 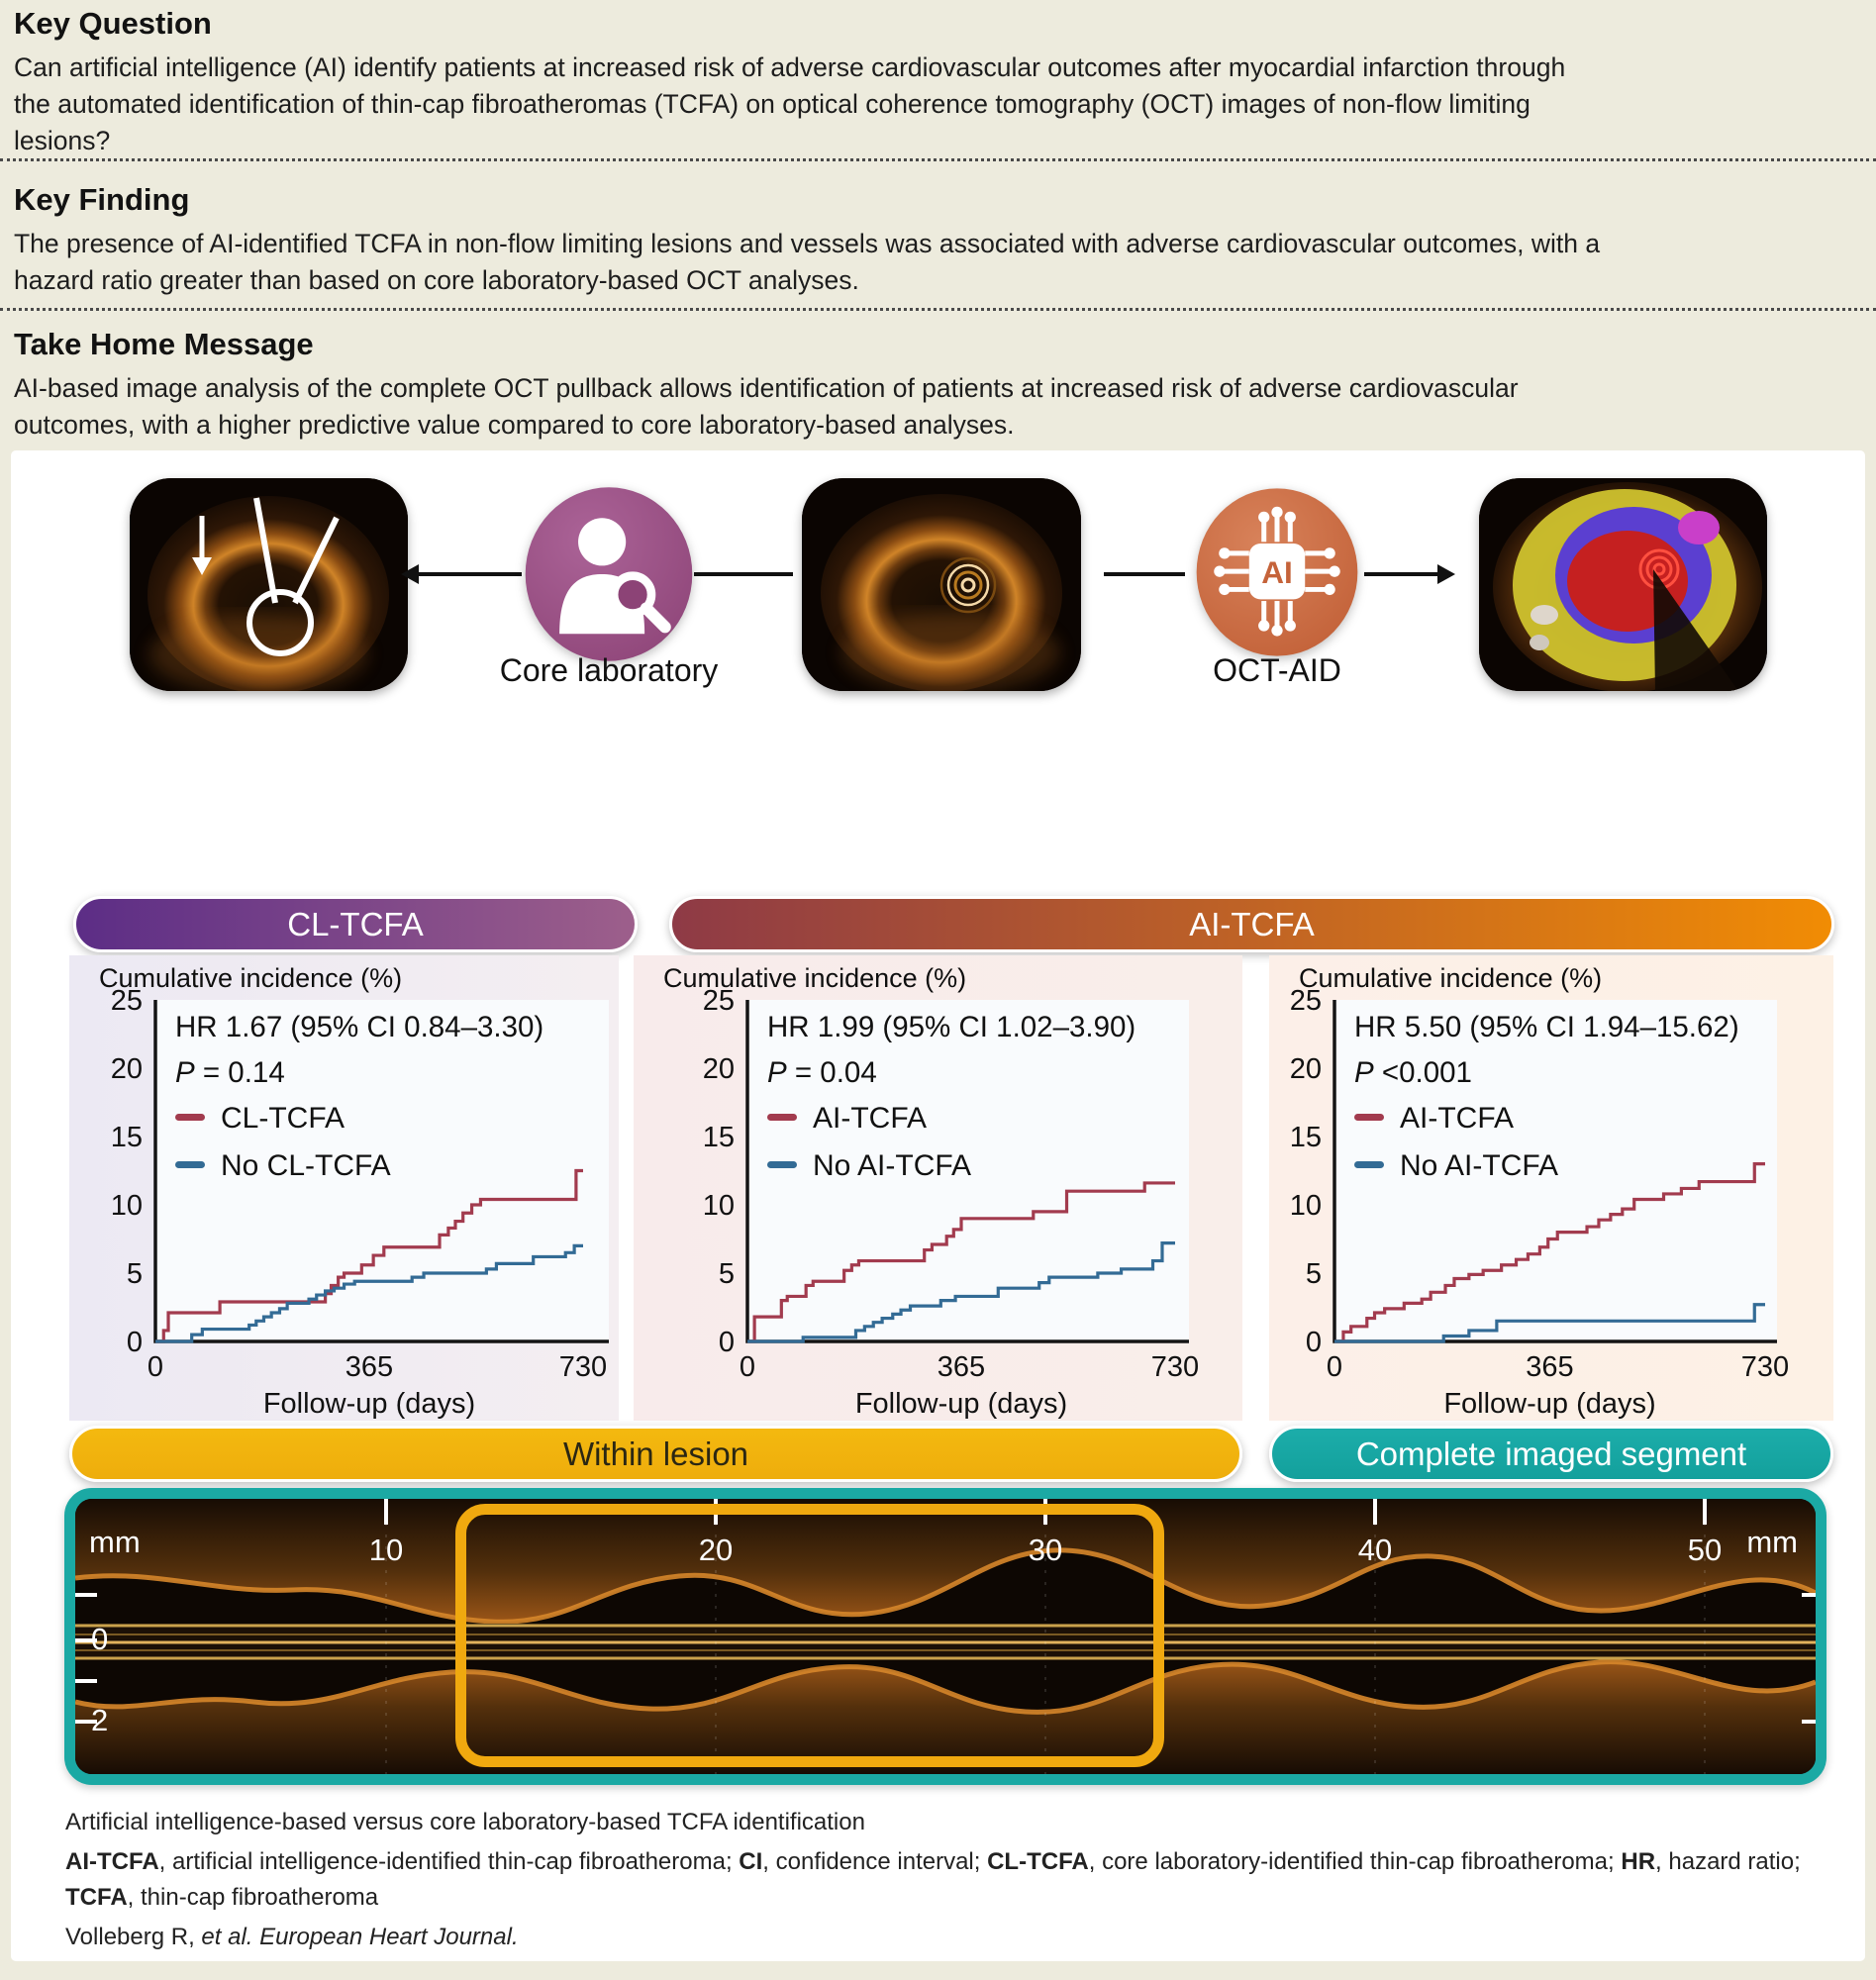 I want to click on caliper-line, so click(x=265, y=550).